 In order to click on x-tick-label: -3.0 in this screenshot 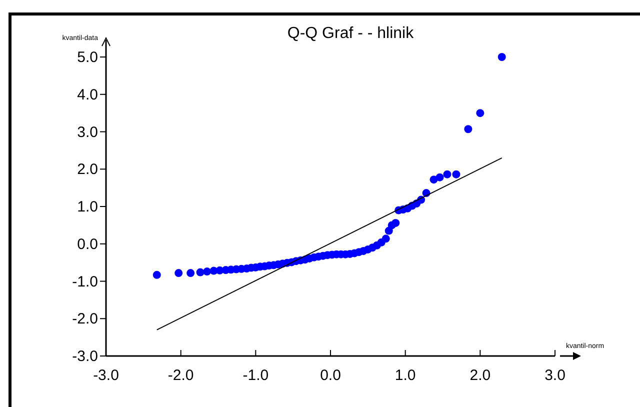, I will do `click(106, 375)`.